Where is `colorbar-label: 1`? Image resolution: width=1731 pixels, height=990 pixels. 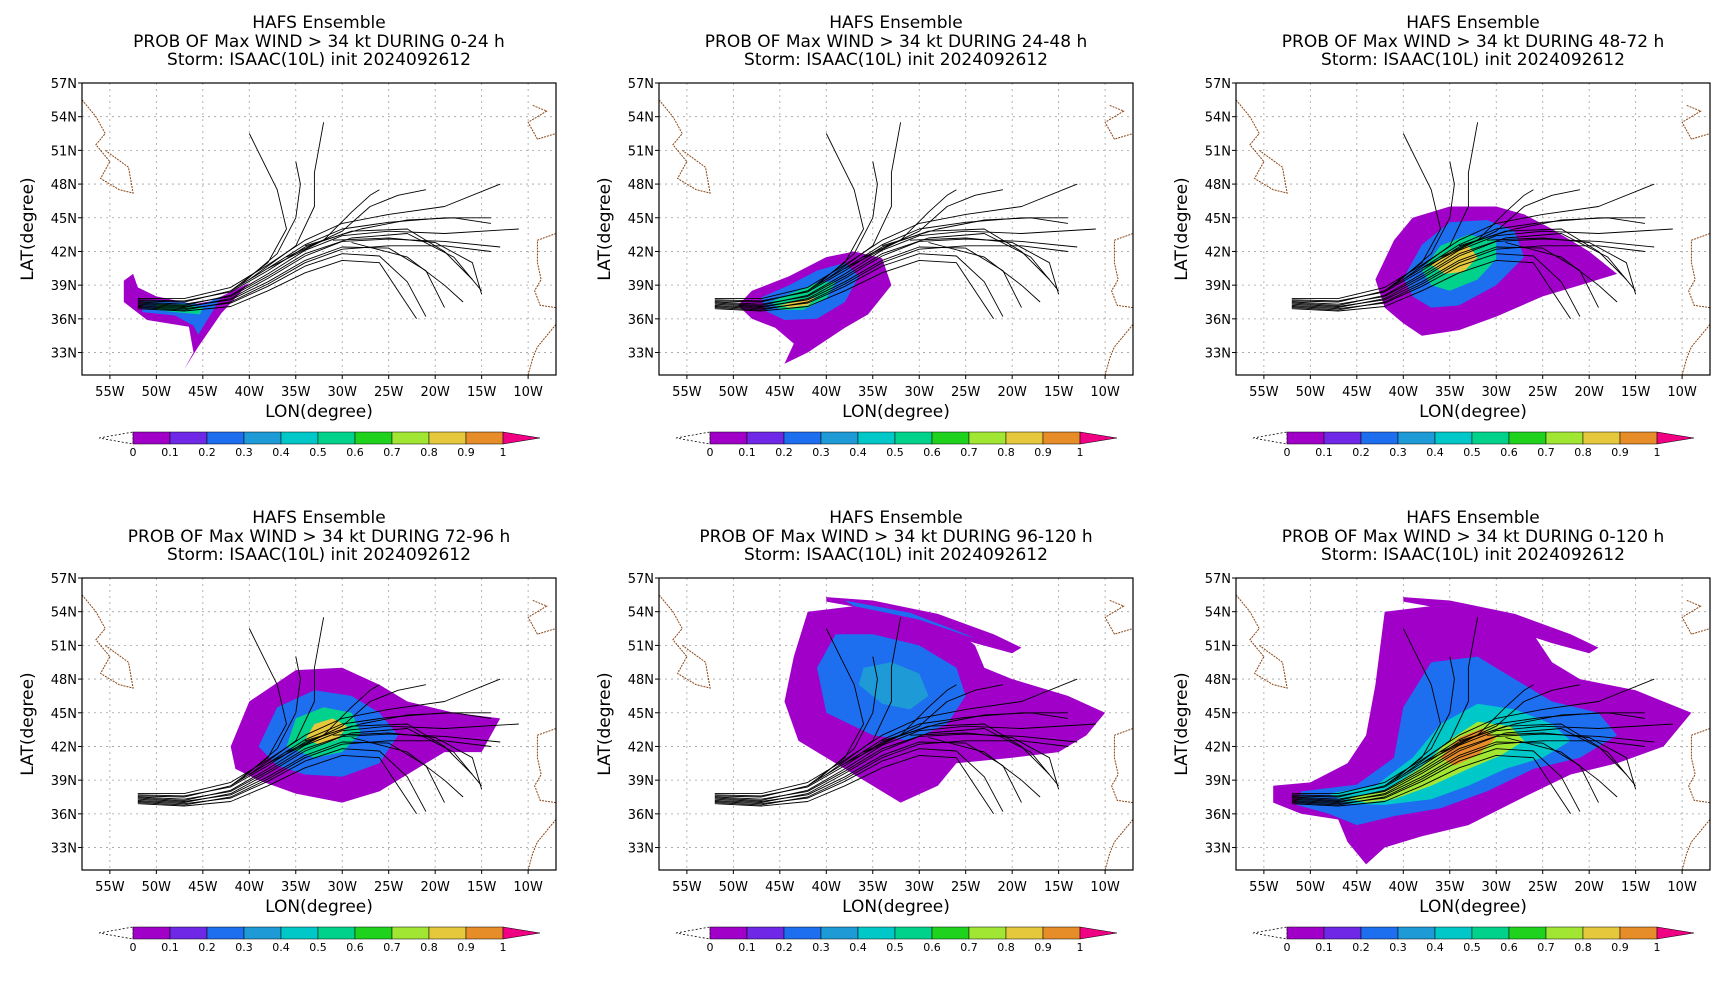
colorbar-label: 1 is located at coordinates (503, 947).